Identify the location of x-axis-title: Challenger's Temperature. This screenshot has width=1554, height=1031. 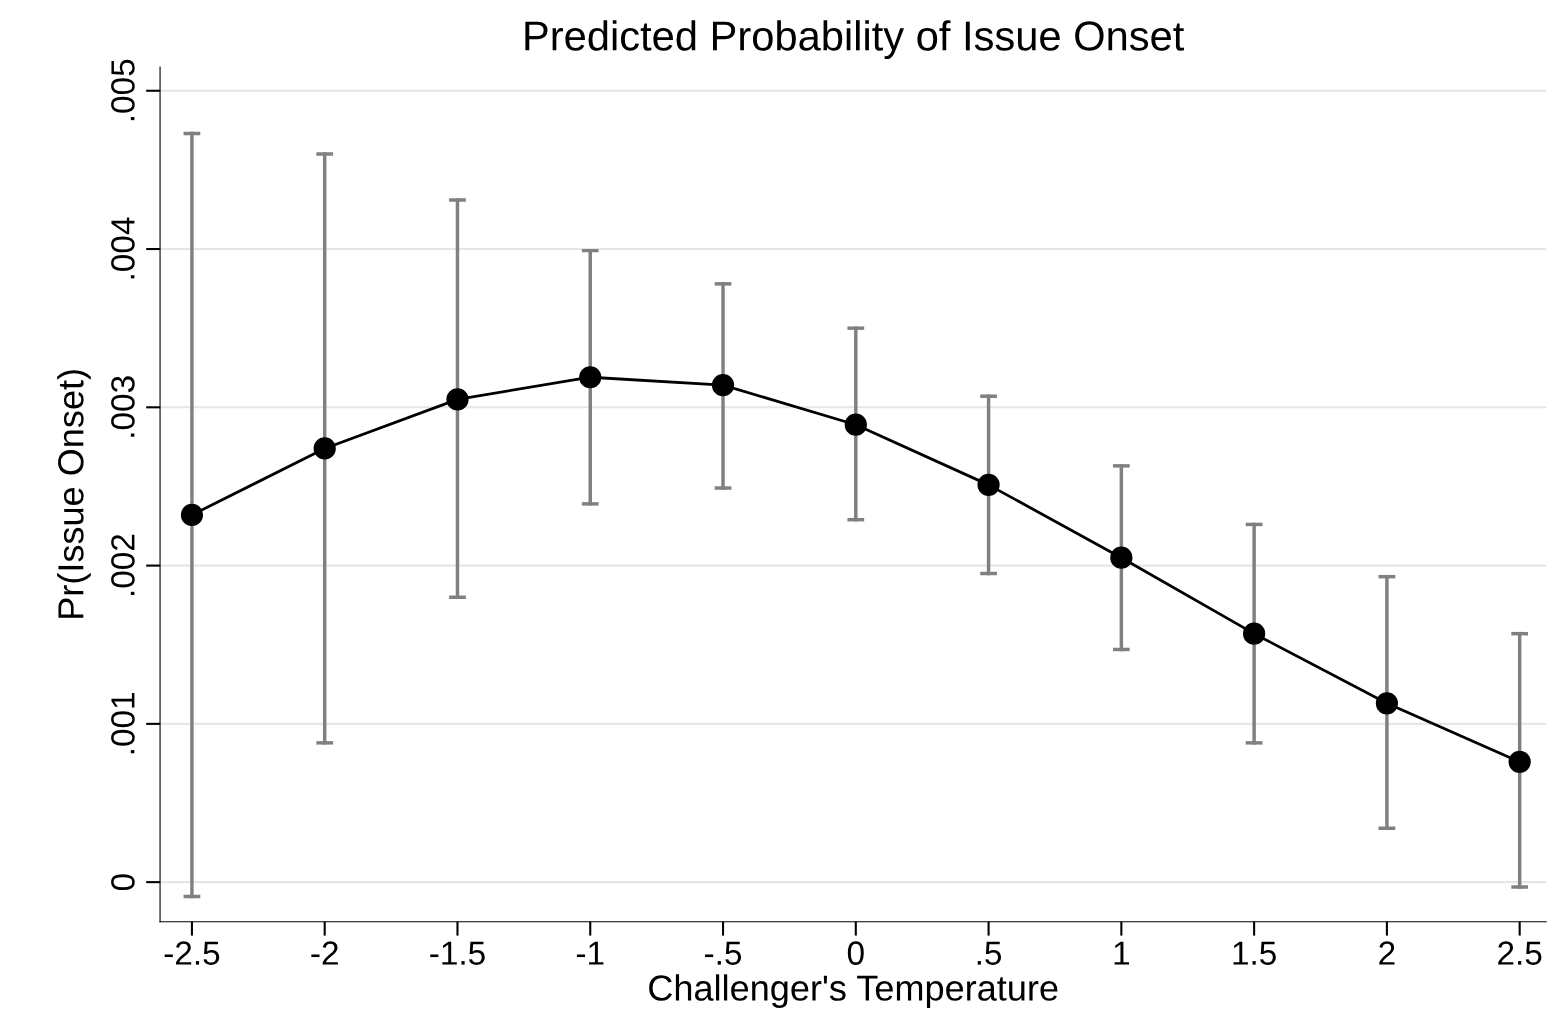
(853, 991).